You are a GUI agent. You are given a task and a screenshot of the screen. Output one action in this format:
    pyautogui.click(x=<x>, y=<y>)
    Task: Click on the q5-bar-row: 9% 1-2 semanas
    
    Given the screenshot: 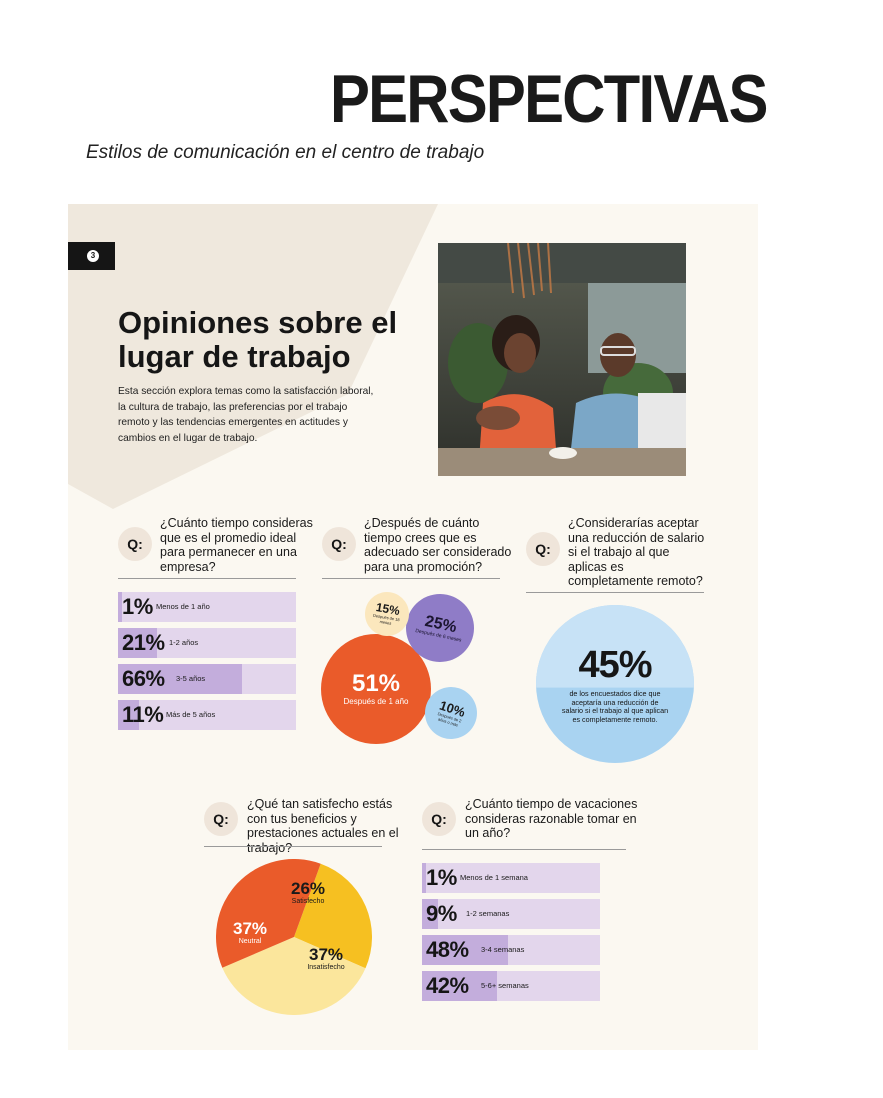 What is the action you would take?
    pyautogui.click(x=511, y=914)
    